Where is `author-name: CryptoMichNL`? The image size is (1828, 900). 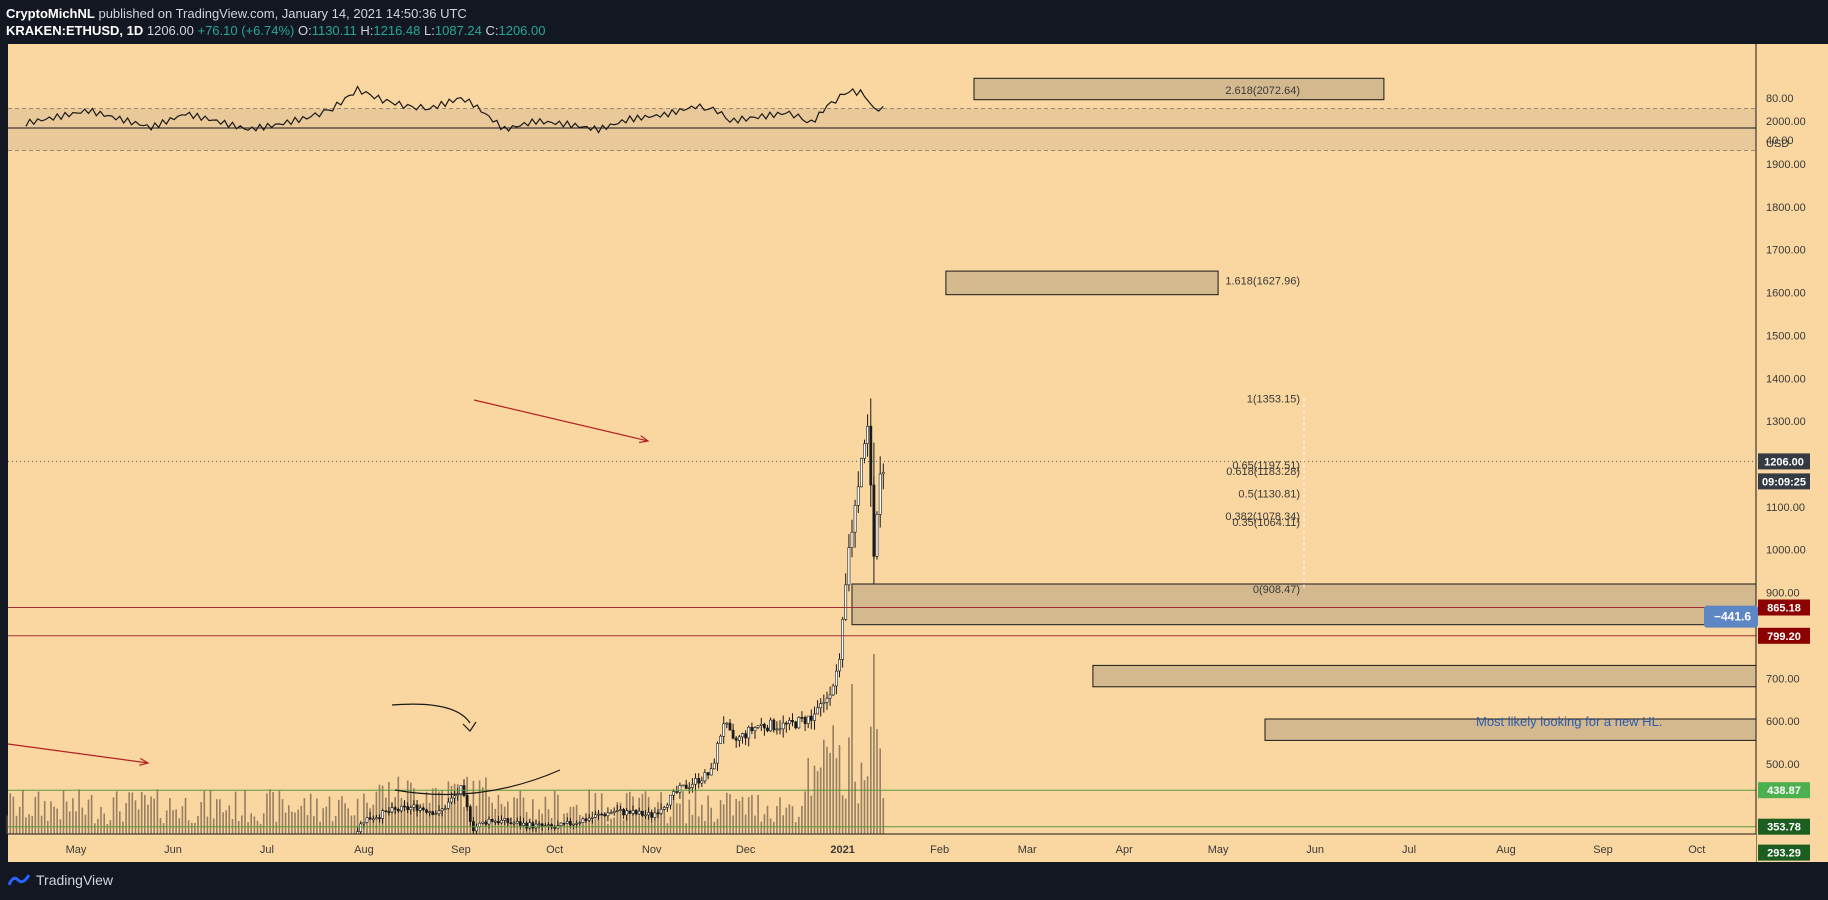
author-name: CryptoMichNL is located at coordinates (50, 13).